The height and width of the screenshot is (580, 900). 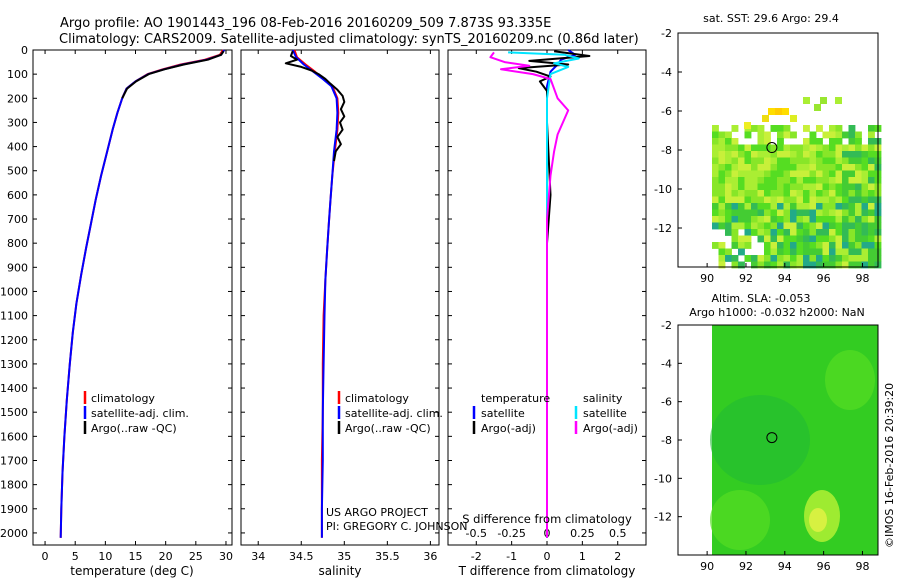 I want to click on x-tick-label: 0, so click(x=45, y=556).